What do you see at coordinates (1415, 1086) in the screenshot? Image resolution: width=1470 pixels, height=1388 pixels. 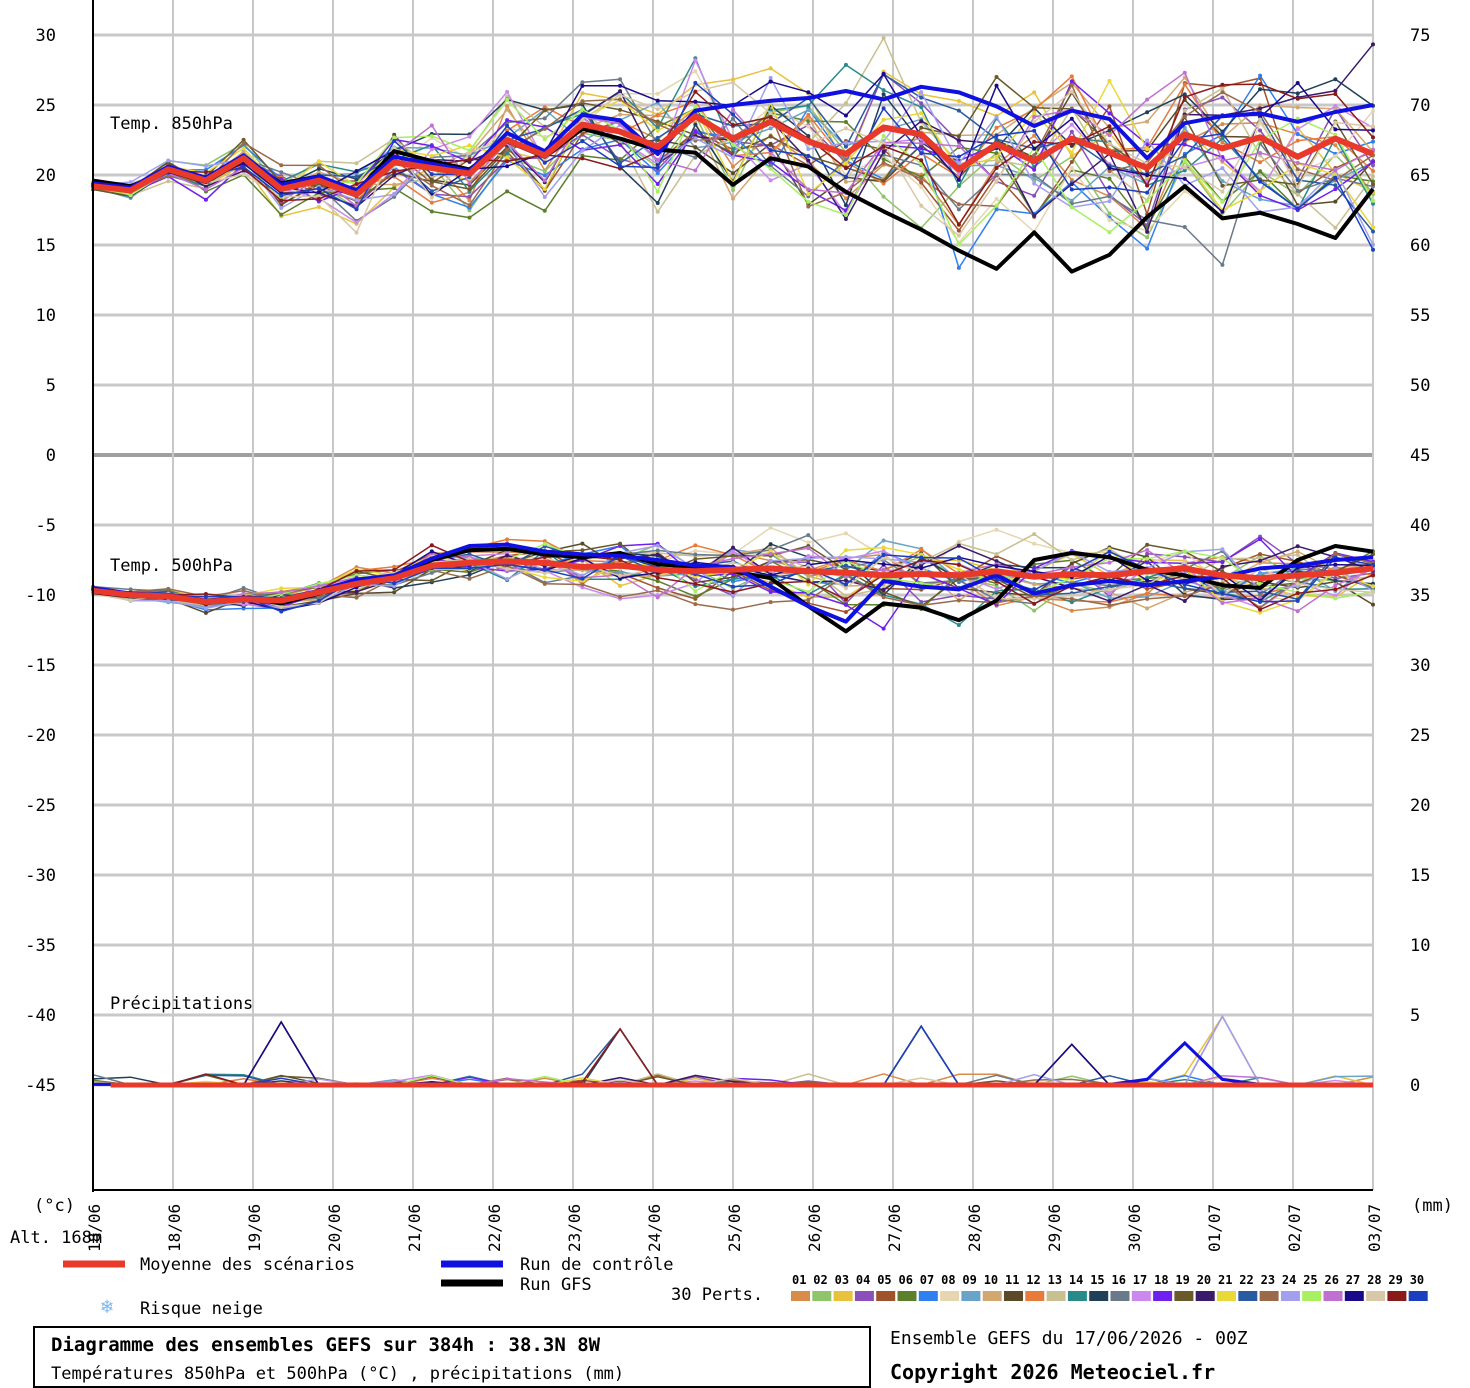 I see `right-tick-label: 0` at bounding box center [1415, 1086].